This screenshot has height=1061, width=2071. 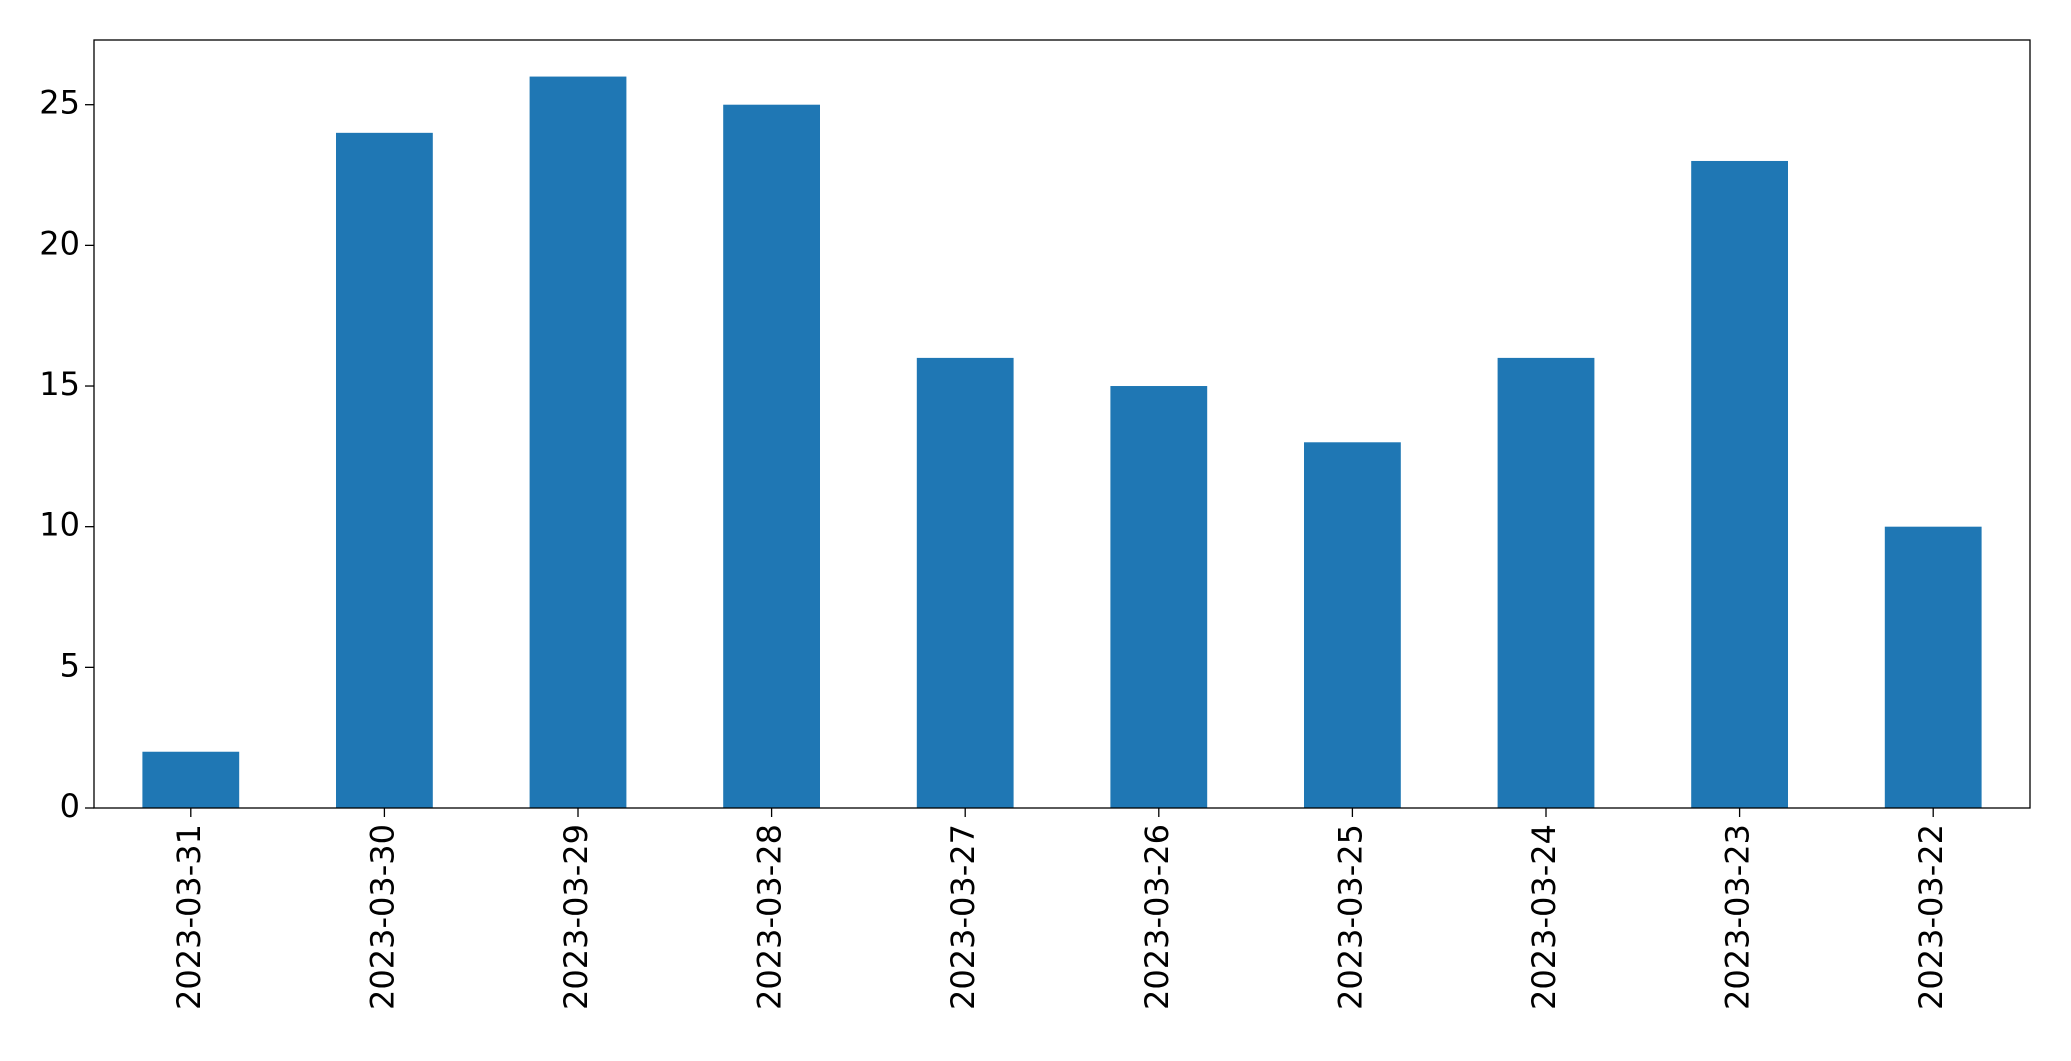 What do you see at coordinates (576, 917) in the screenshot?
I see `x-tick-label: 2023-03-29` at bounding box center [576, 917].